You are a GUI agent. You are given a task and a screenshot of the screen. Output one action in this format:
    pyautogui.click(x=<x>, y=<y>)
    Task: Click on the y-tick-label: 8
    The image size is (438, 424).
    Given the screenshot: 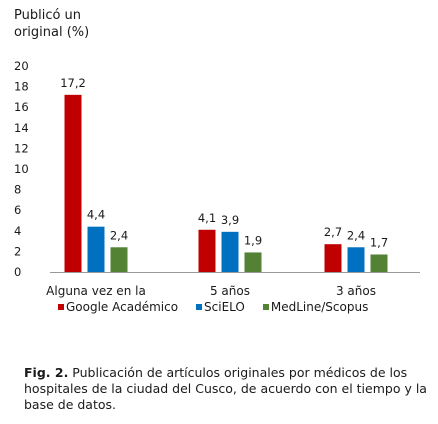 What is the action you would take?
    pyautogui.click(x=17, y=190)
    